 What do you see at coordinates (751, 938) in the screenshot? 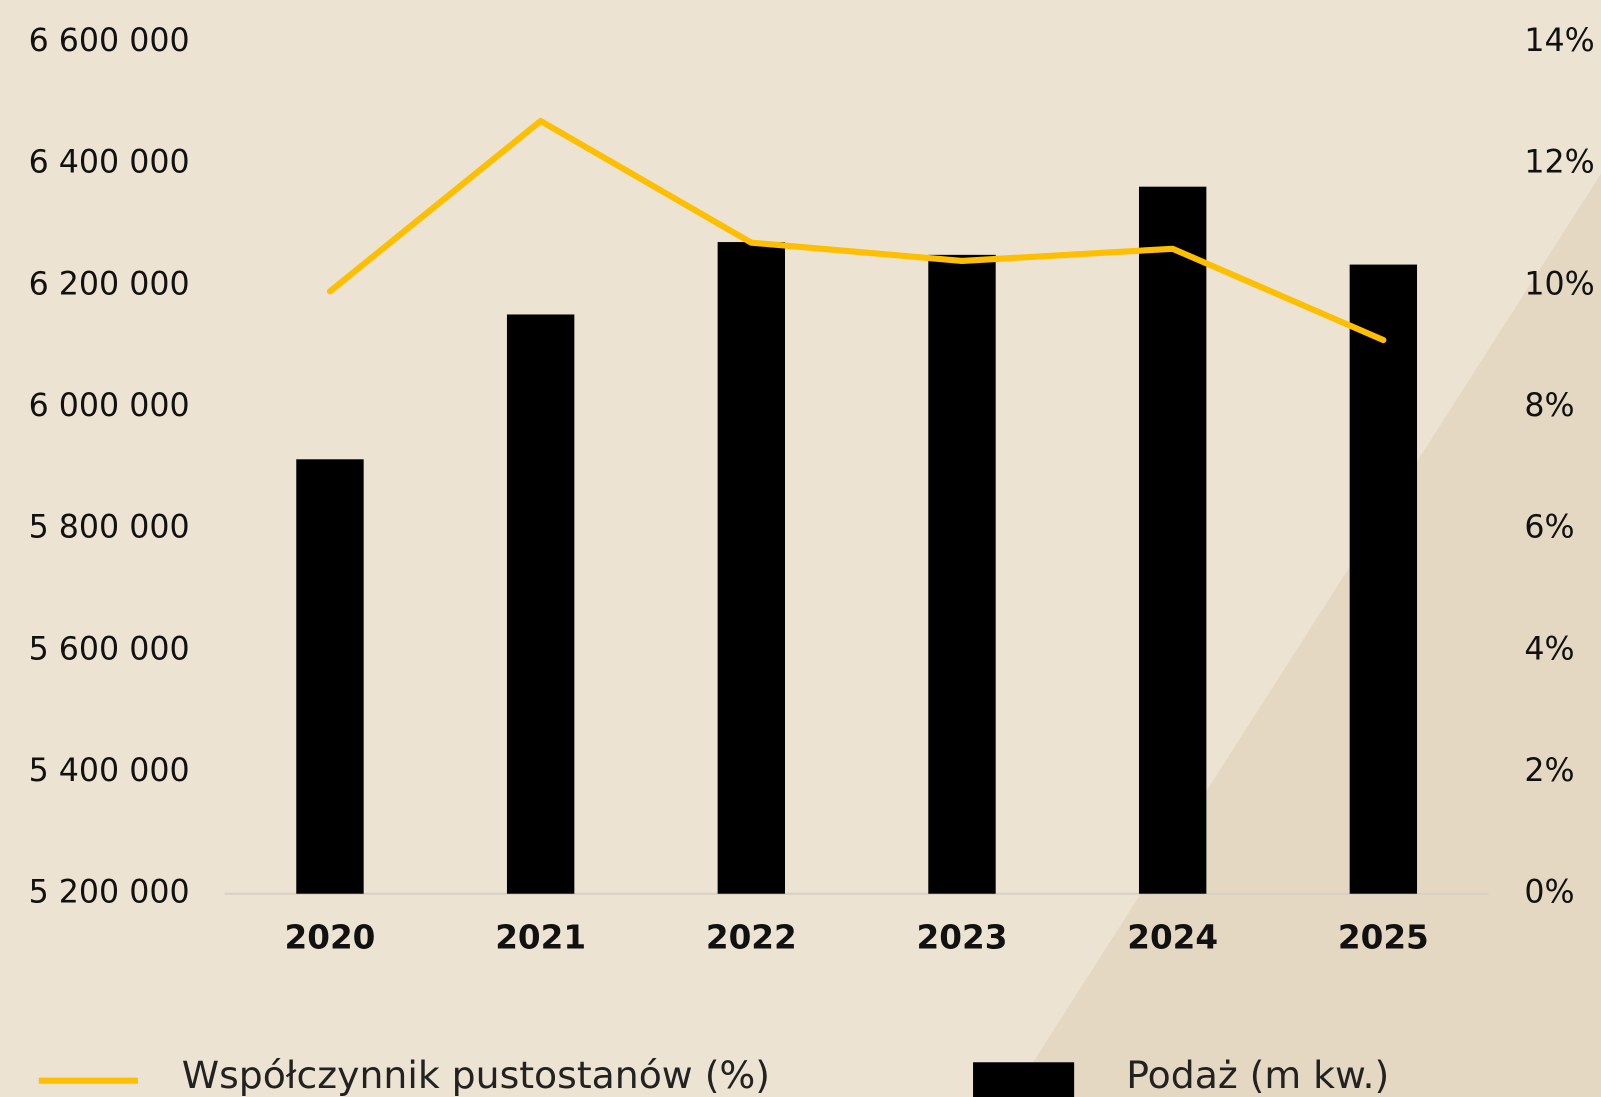
I see `x-tick-label: 2022` at bounding box center [751, 938].